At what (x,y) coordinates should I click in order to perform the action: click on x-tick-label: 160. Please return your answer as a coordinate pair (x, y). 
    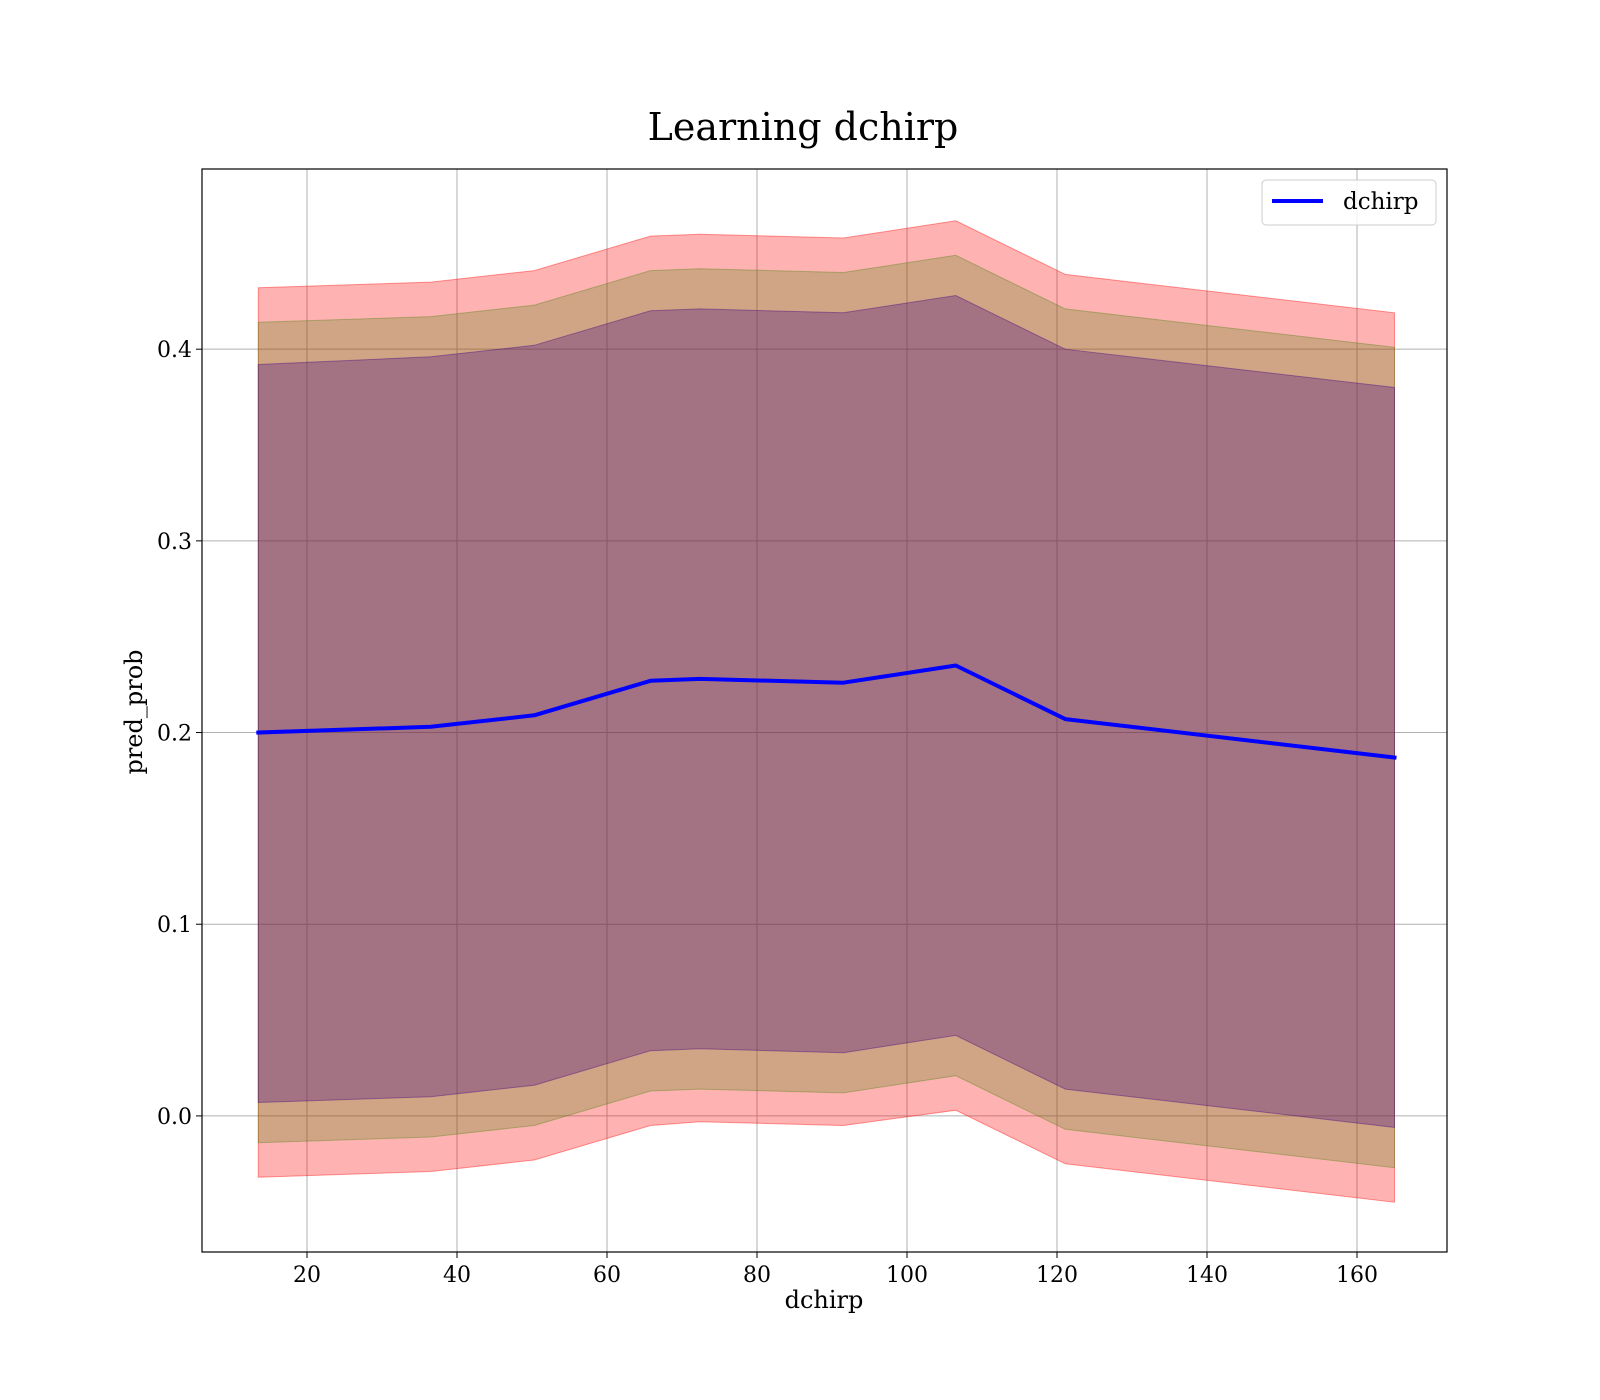
    Looking at the image, I should click on (1357, 1275).